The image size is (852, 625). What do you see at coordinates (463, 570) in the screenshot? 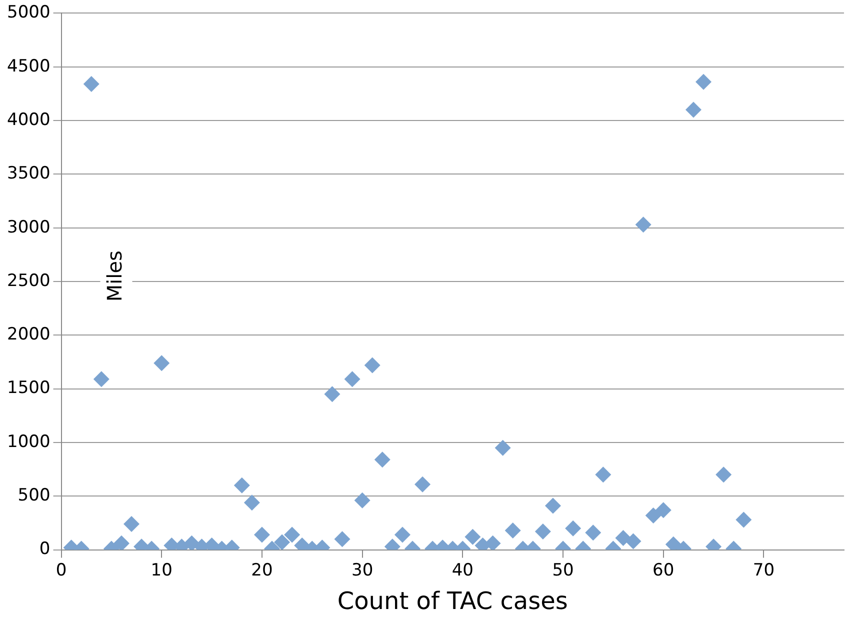
I see `x-tick-label: 40` at bounding box center [463, 570].